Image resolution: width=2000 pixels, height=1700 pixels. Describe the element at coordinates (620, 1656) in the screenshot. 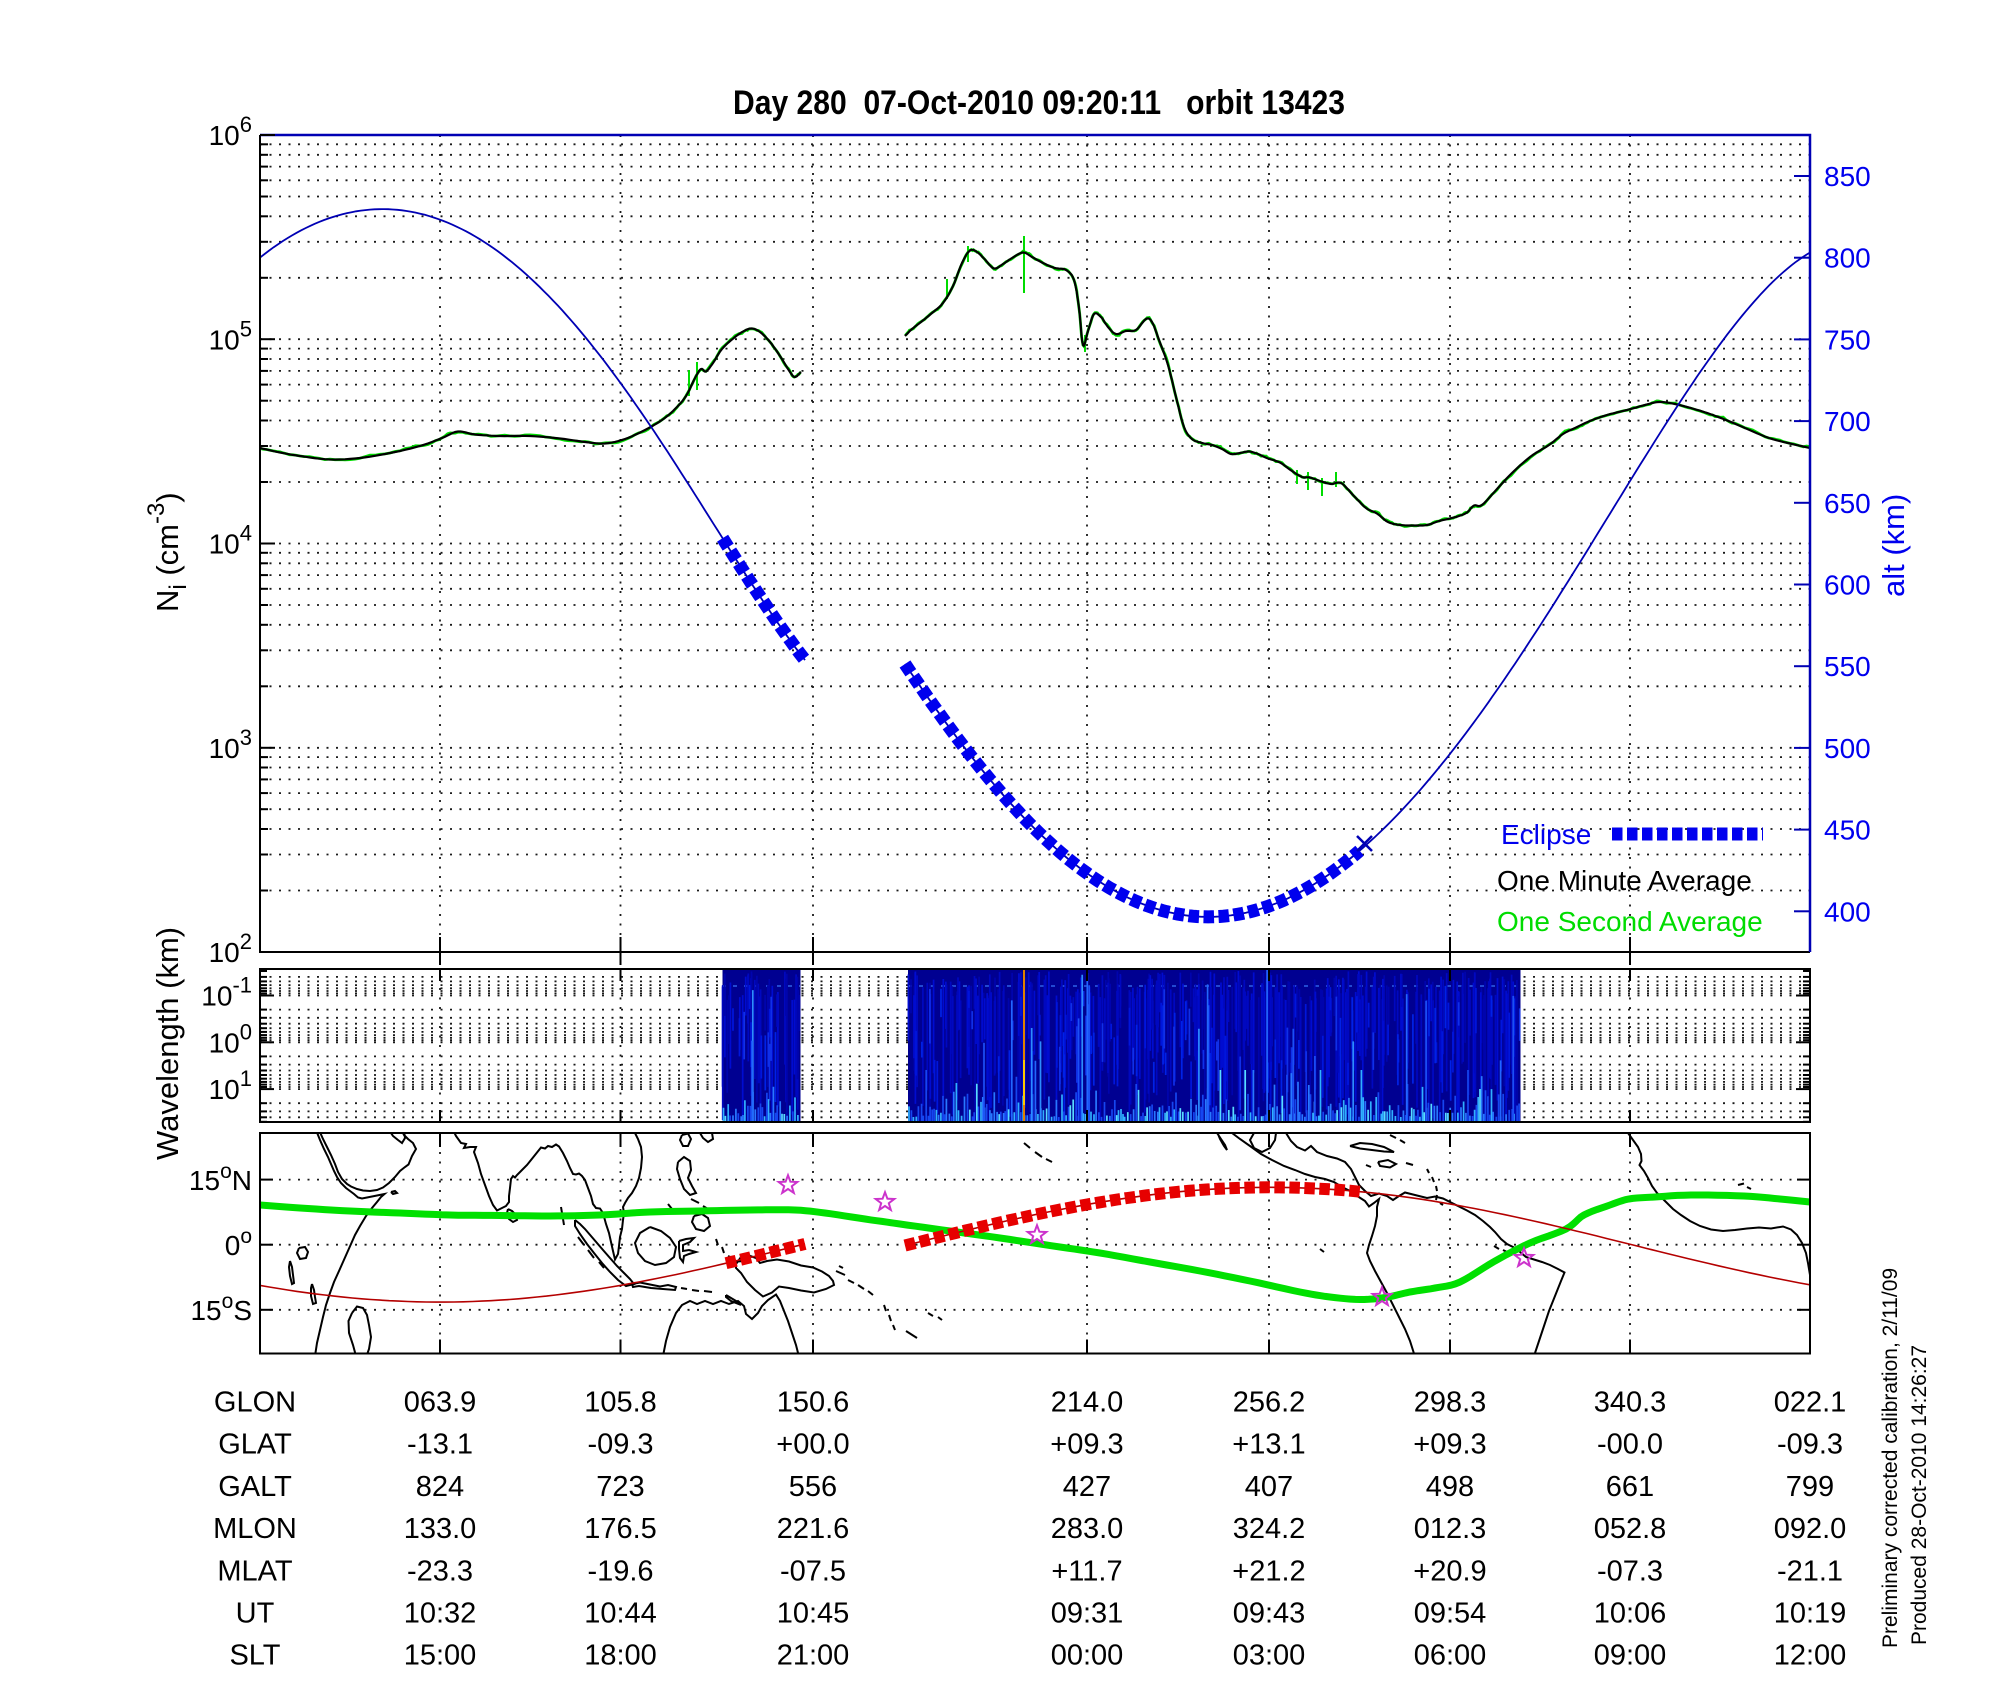

I see `svg-text: 18:00` at that location.